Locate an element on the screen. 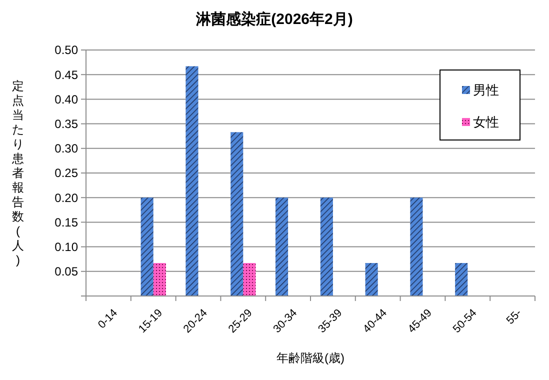 The width and height of the screenshot is (549, 380). y-tick-label: 0.35 is located at coordinates (66, 124).